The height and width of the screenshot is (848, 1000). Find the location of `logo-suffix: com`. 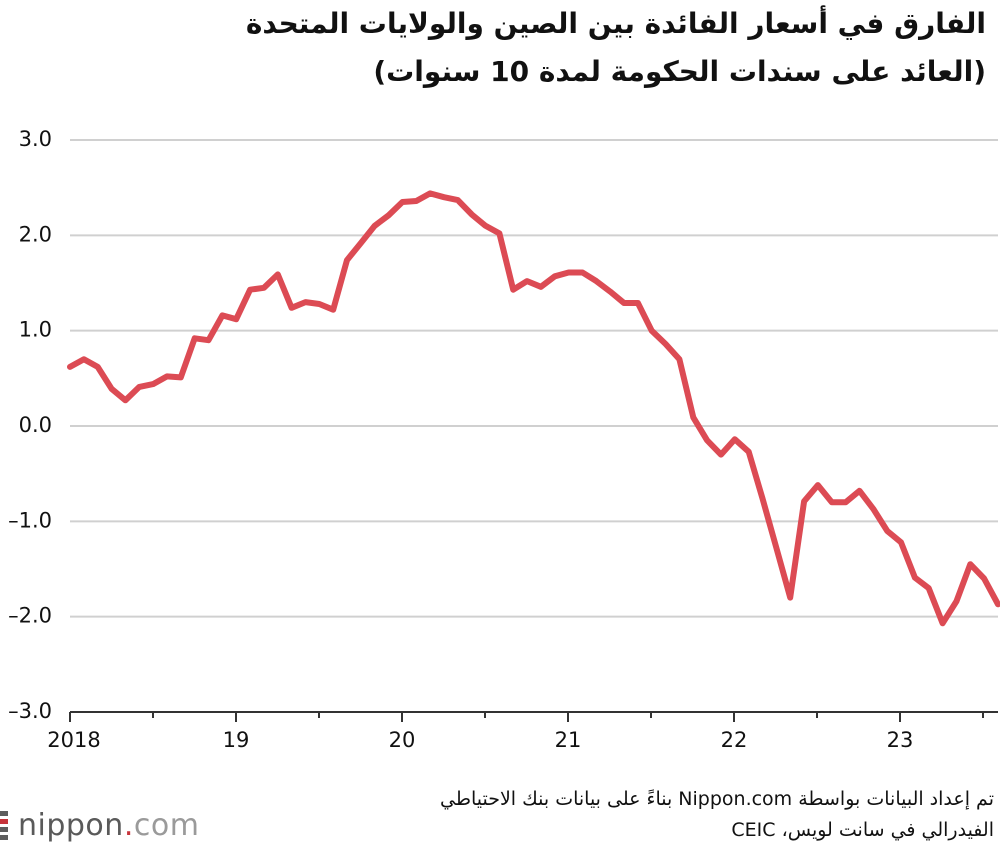

logo-suffix: com is located at coordinates (166, 825).